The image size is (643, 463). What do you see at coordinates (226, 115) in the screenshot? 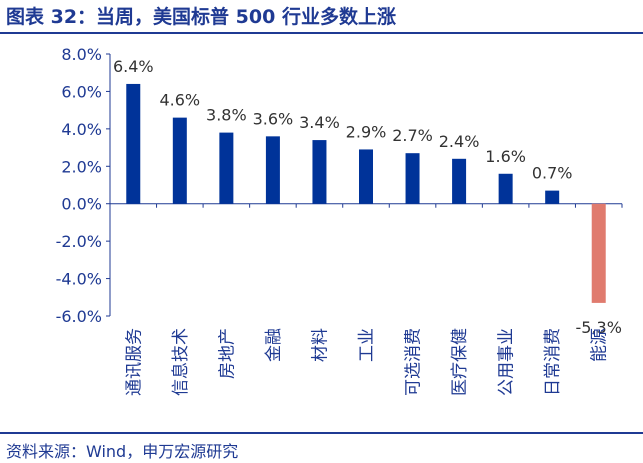
I see `data-label: 3.8%` at bounding box center [226, 115].